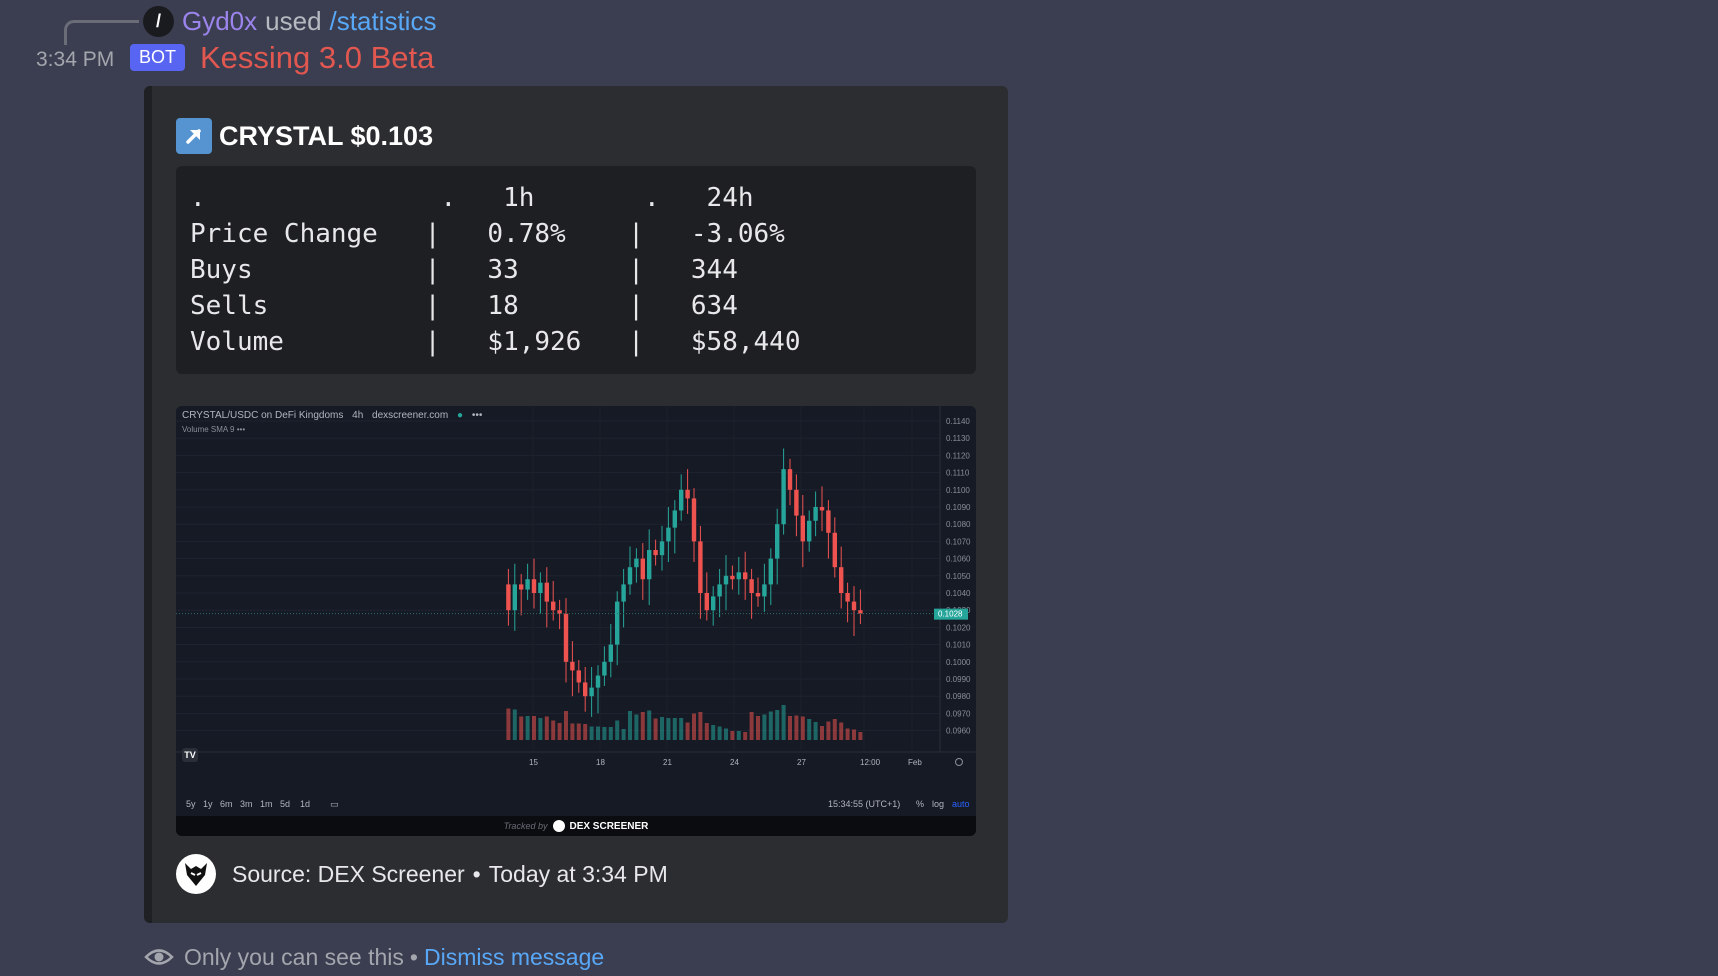 The image size is (1718, 976). I want to click on embed-title-text: CRYSTAL $0.103, so click(326, 135).